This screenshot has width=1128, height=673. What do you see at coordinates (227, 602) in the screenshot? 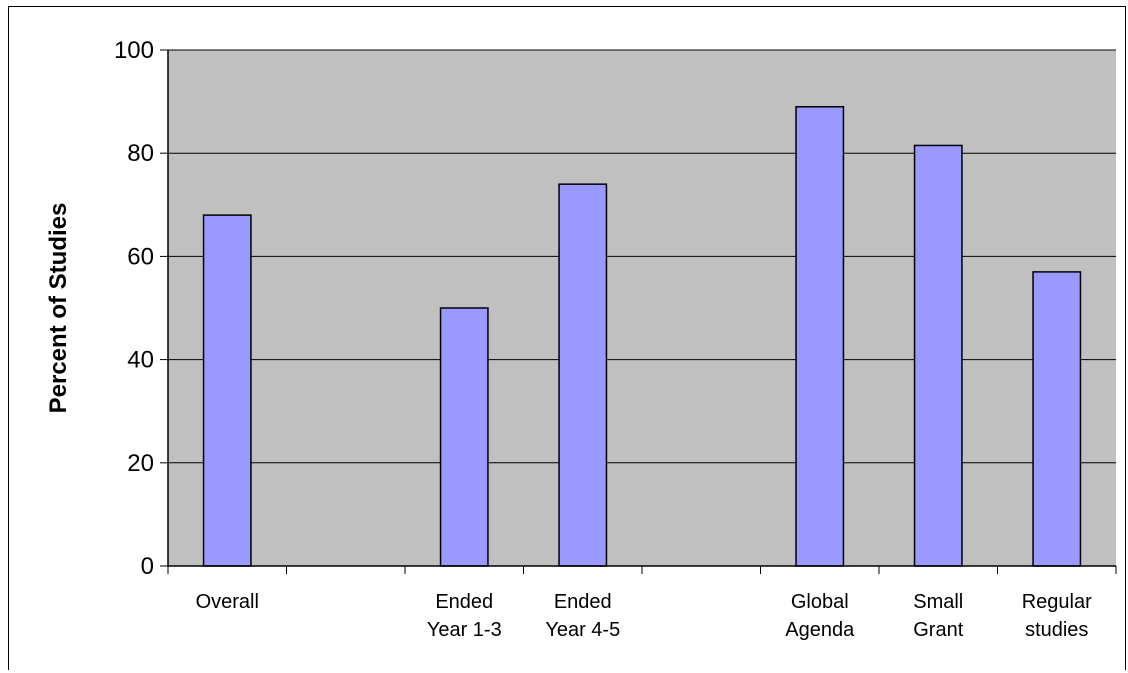
I see `x-category-label: Overall` at bounding box center [227, 602].